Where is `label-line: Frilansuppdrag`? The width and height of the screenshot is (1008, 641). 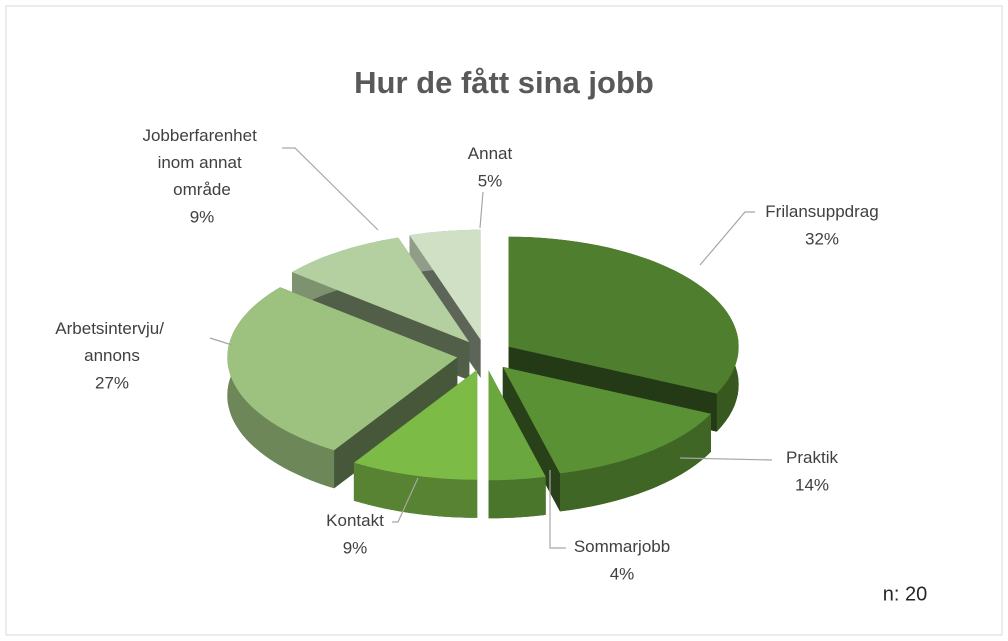 label-line: Frilansuppdrag is located at coordinates (821, 211).